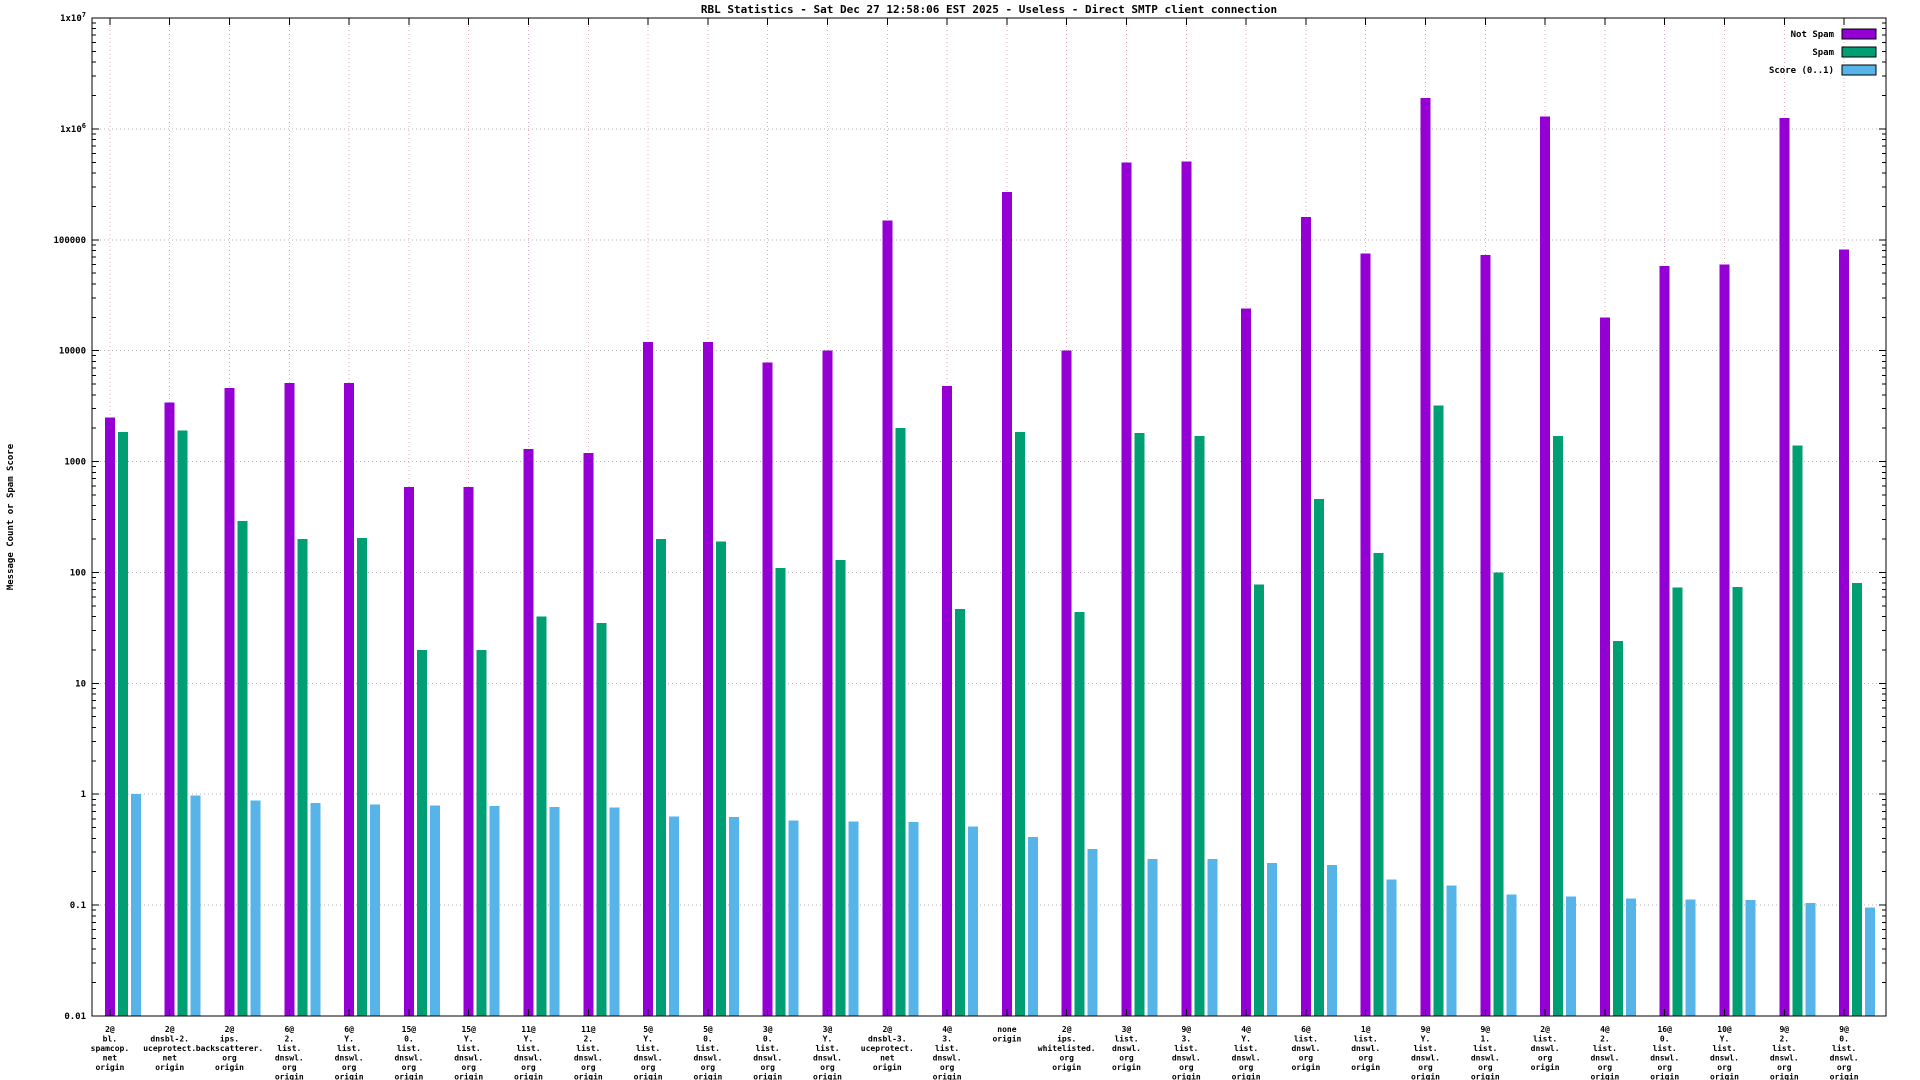  What do you see at coordinates (1186, 1039) in the screenshot?
I see `x-label-line: 3.` at bounding box center [1186, 1039].